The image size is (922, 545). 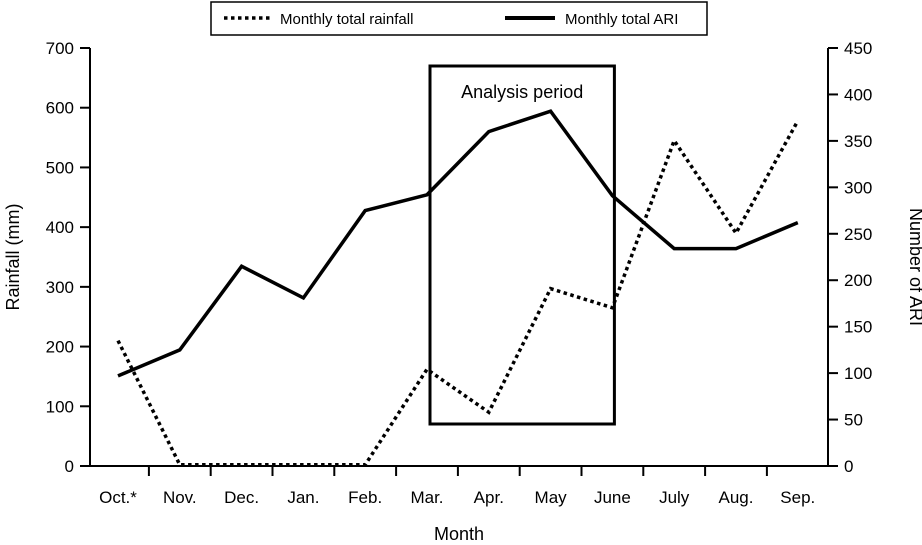 I want to click on x-axis-tick-label: Feb., so click(x=365, y=497).